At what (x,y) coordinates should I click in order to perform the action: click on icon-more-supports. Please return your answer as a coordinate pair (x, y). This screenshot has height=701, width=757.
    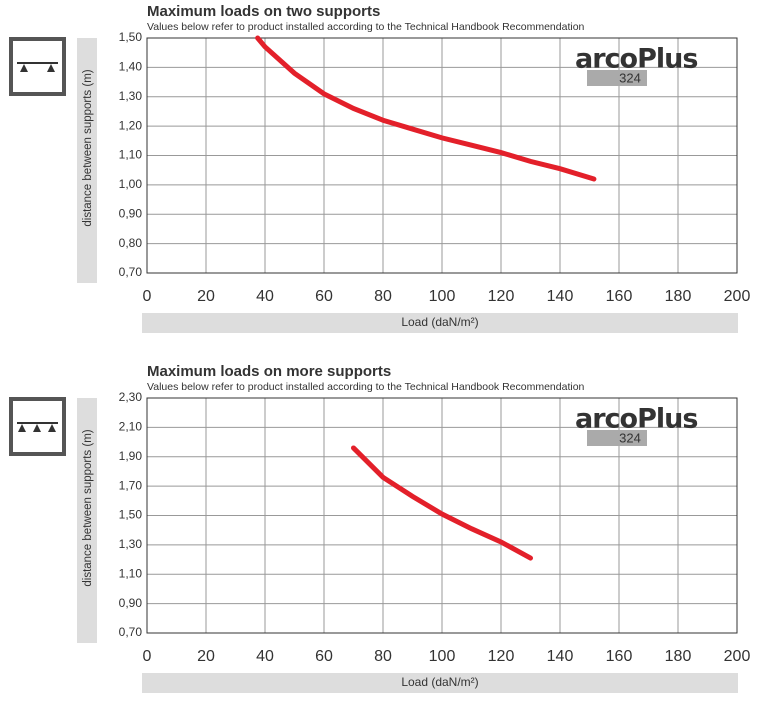
    Looking at the image, I should click on (37, 426).